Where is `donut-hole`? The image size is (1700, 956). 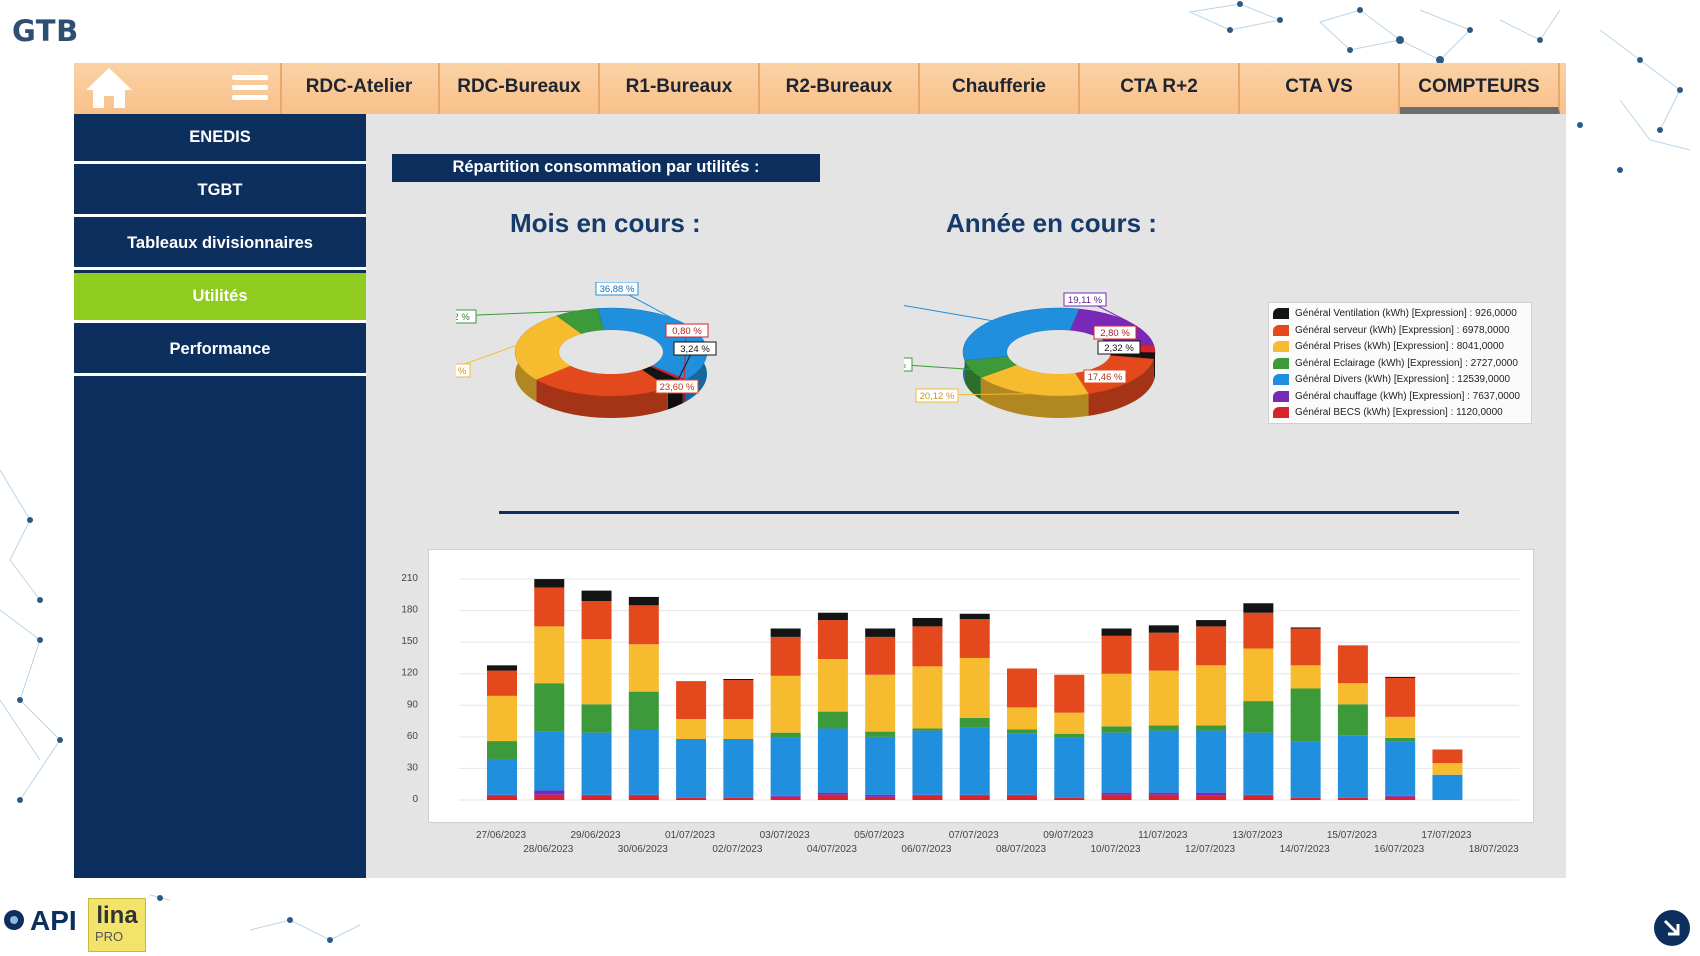 donut-hole is located at coordinates (1059, 352).